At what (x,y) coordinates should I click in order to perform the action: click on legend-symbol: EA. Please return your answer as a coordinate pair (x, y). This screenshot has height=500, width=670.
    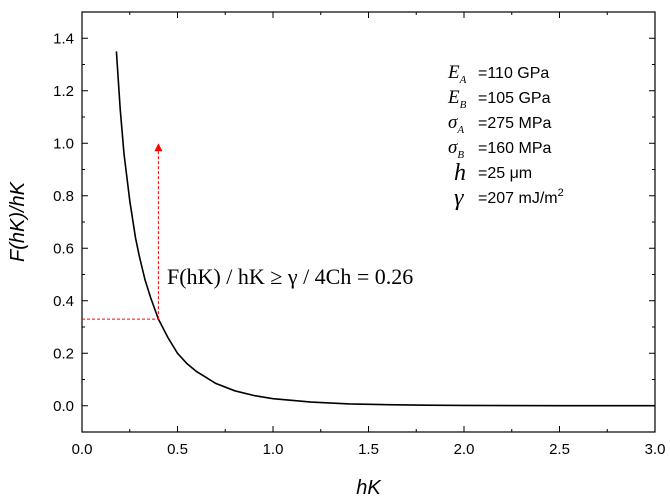
    Looking at the image, I should click on (457, 74).